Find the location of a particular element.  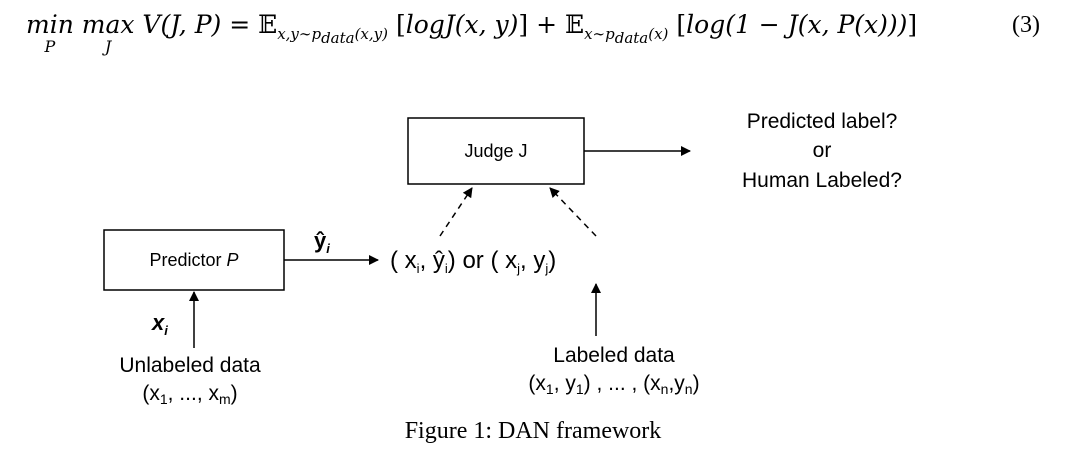

output-line-2: or is located at coordinates (822, 150).